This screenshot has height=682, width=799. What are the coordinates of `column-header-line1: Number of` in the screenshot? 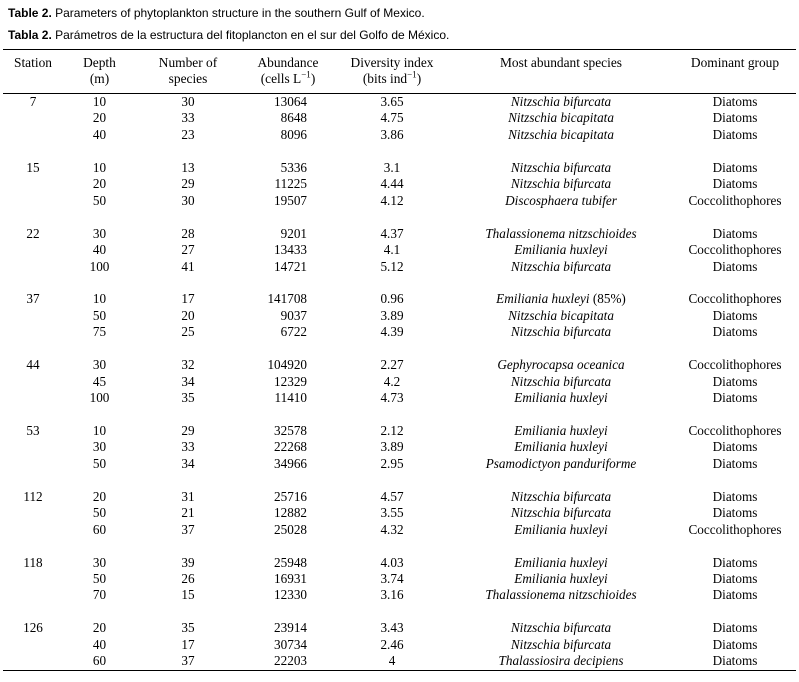 It's located at (188, 62).